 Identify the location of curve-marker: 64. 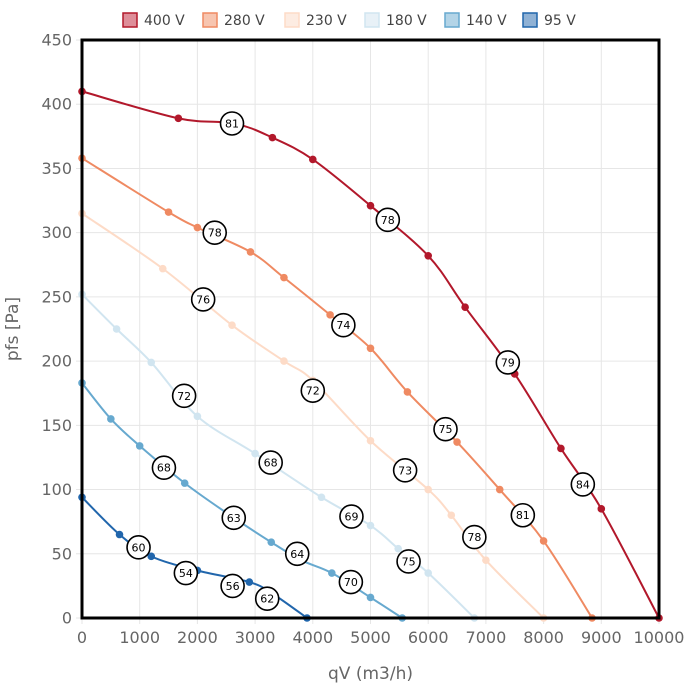
(297, 554).